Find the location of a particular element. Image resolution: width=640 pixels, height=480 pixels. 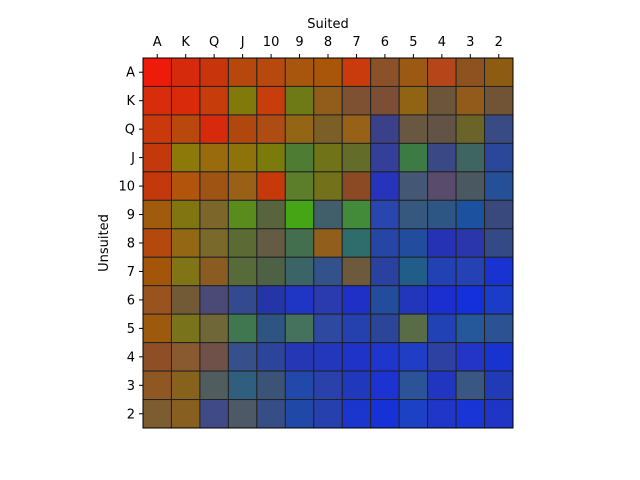

heatmap-cell-9-A is located at coordinates (157, 214).